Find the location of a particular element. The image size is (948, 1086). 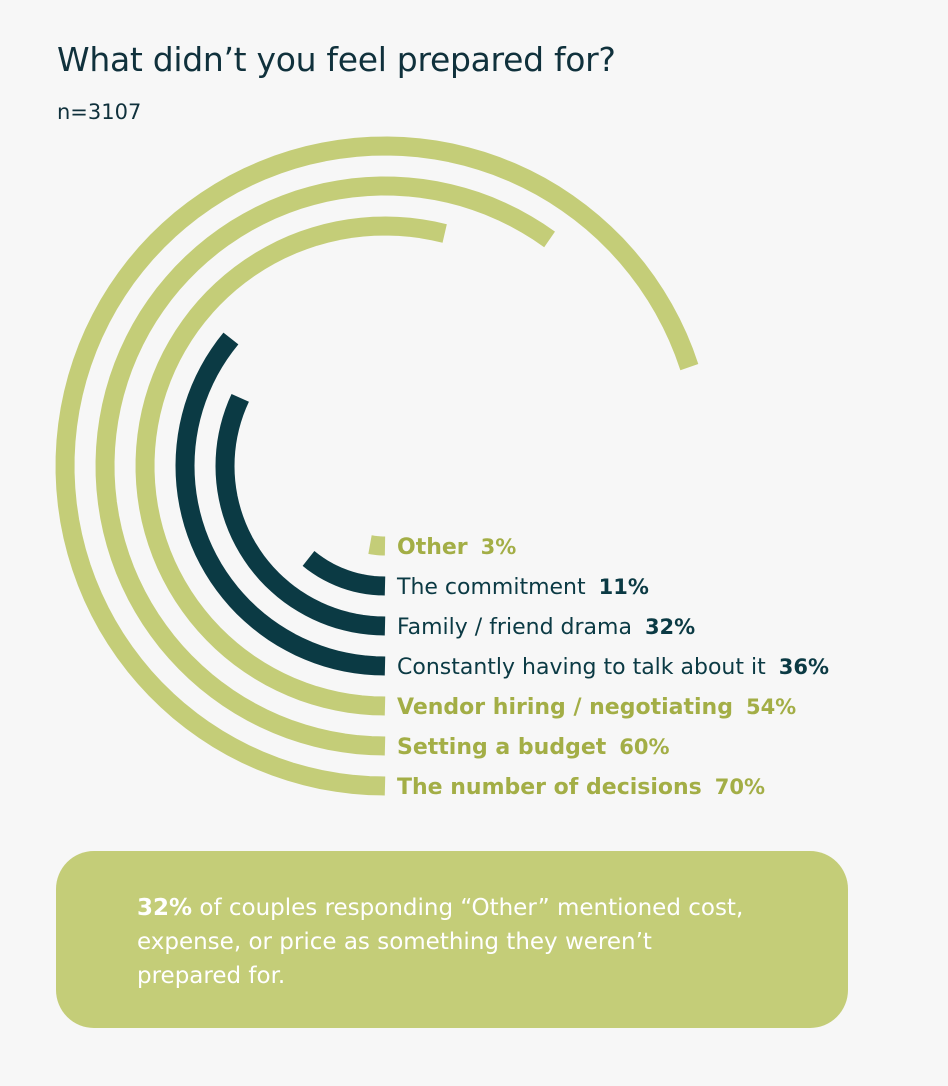

value-vendor-hiring-negotiating: 54% is located at coordinates (771, 707).